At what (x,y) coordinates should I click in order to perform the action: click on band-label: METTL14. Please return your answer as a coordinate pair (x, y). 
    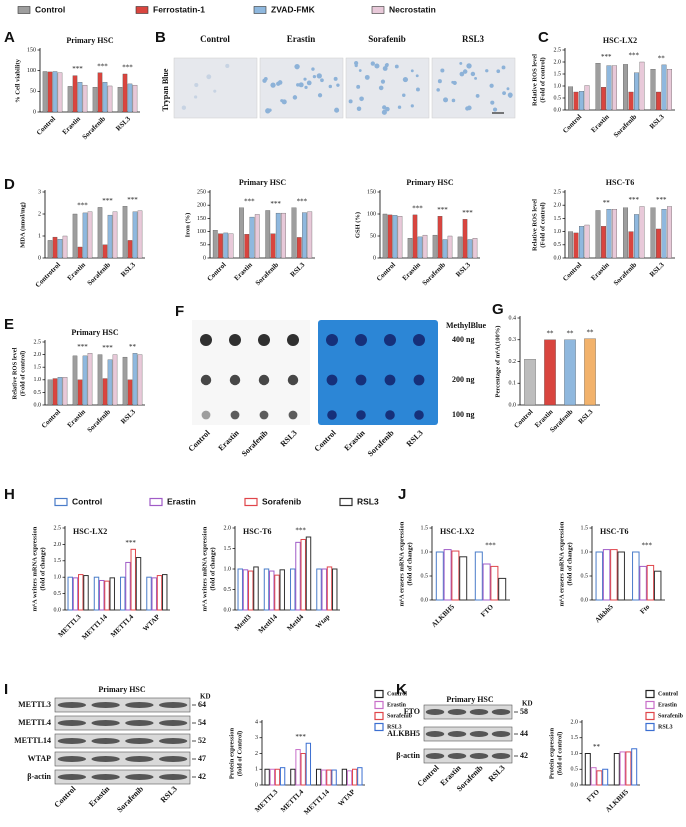
    Looking at the image, I should click on (32, 740).